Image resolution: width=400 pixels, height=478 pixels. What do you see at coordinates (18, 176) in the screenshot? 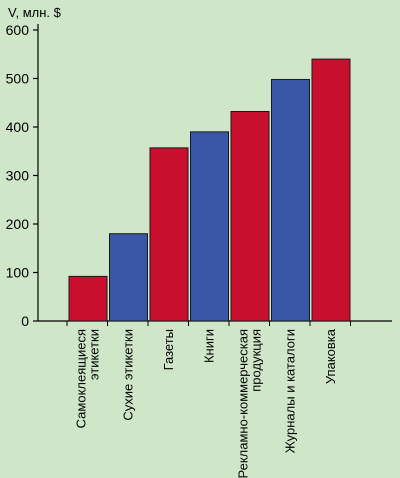
I see `y-tick-label: 300` at bounding box center [18, 176].